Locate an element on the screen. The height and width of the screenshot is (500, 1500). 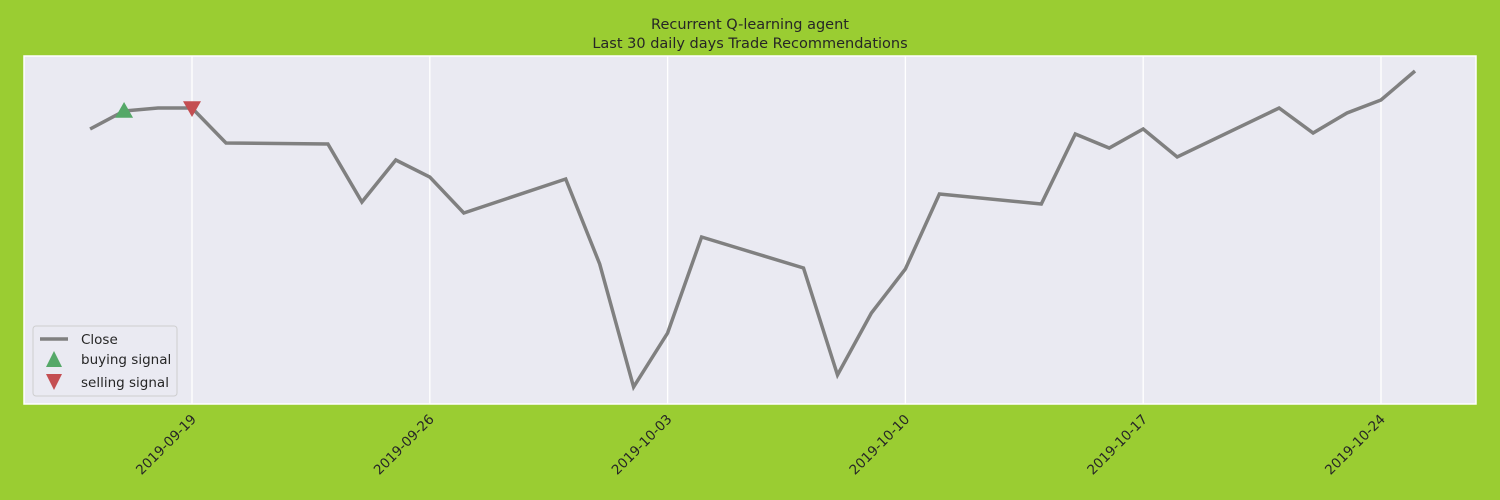
x-tick-label: 2019-10-24 is located at coordinates (1355, 445).